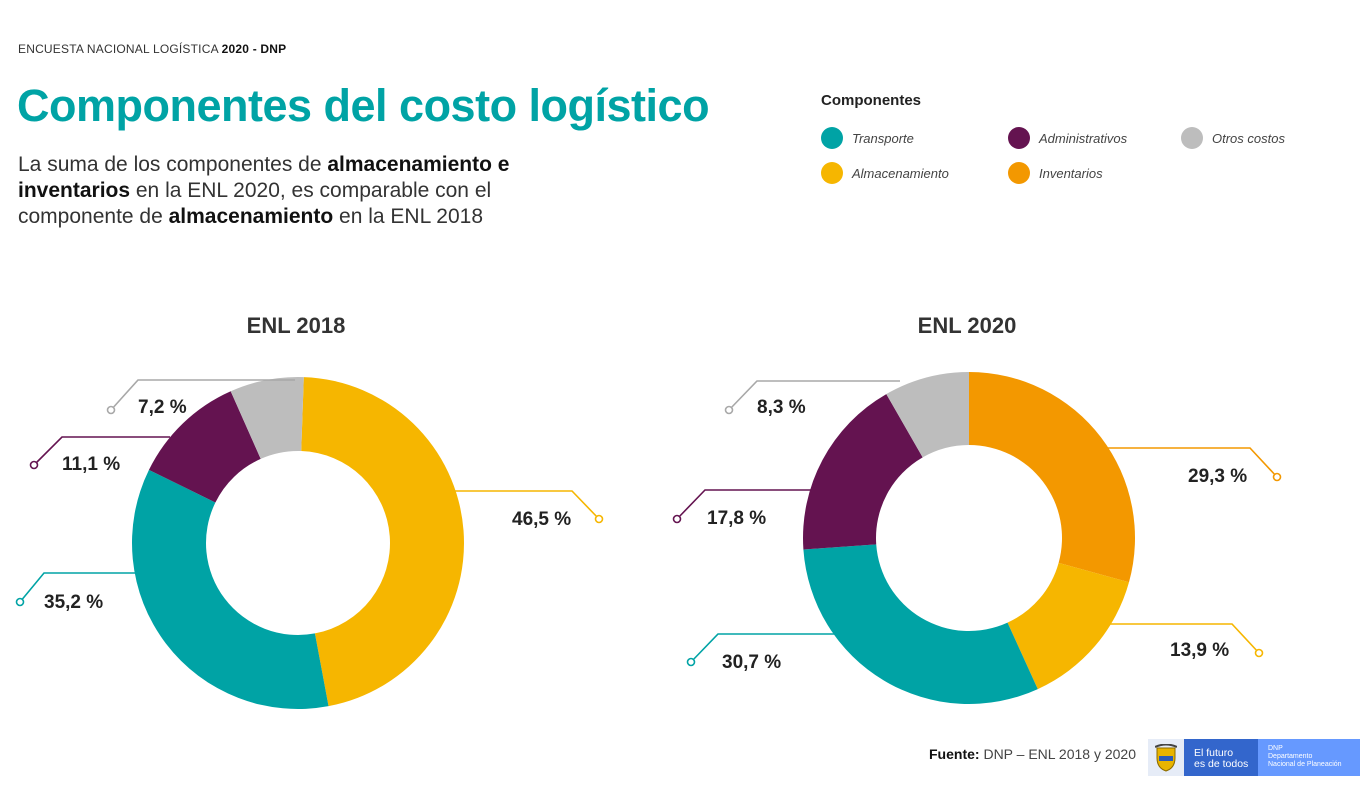 This screenshot has height=800, width=1360. Describe the element at coordinates (173, 164) in the screenshot. I see `subtitle-part: La suma de los componentes de` at that location.